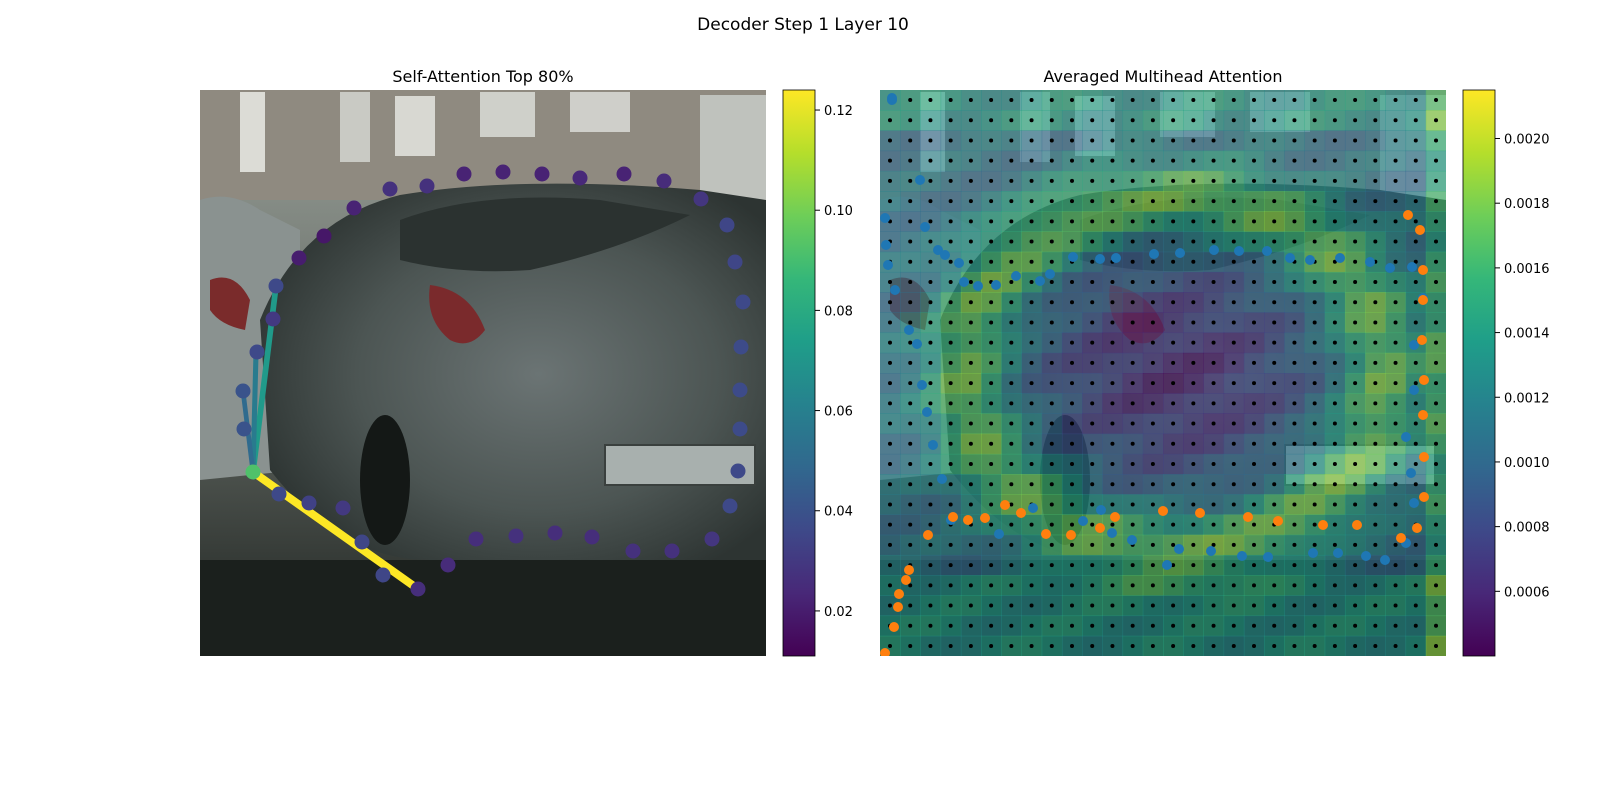 The height and width of the screenshot is (800, 1600). Describe the element at coordinates (838, 111) in the screenshot. I see `colorbar-tick-label: 0.12` at that location.